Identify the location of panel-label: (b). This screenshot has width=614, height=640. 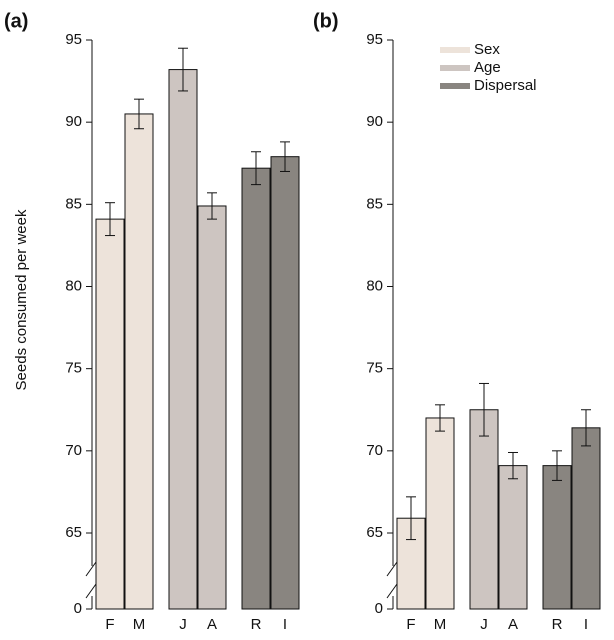
(326, 21).